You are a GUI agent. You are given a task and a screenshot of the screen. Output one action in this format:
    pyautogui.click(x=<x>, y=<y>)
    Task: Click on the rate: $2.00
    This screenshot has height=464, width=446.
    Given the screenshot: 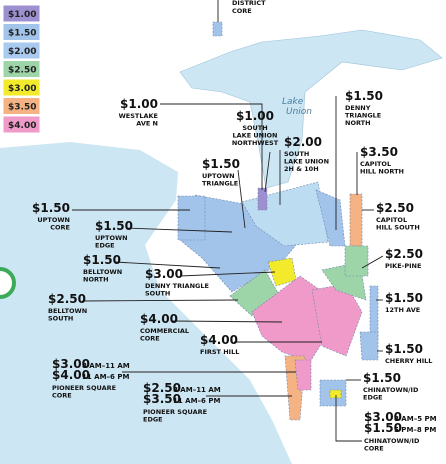 What is the action you would take?
    pyautogui.click(x=303, y=142)
    